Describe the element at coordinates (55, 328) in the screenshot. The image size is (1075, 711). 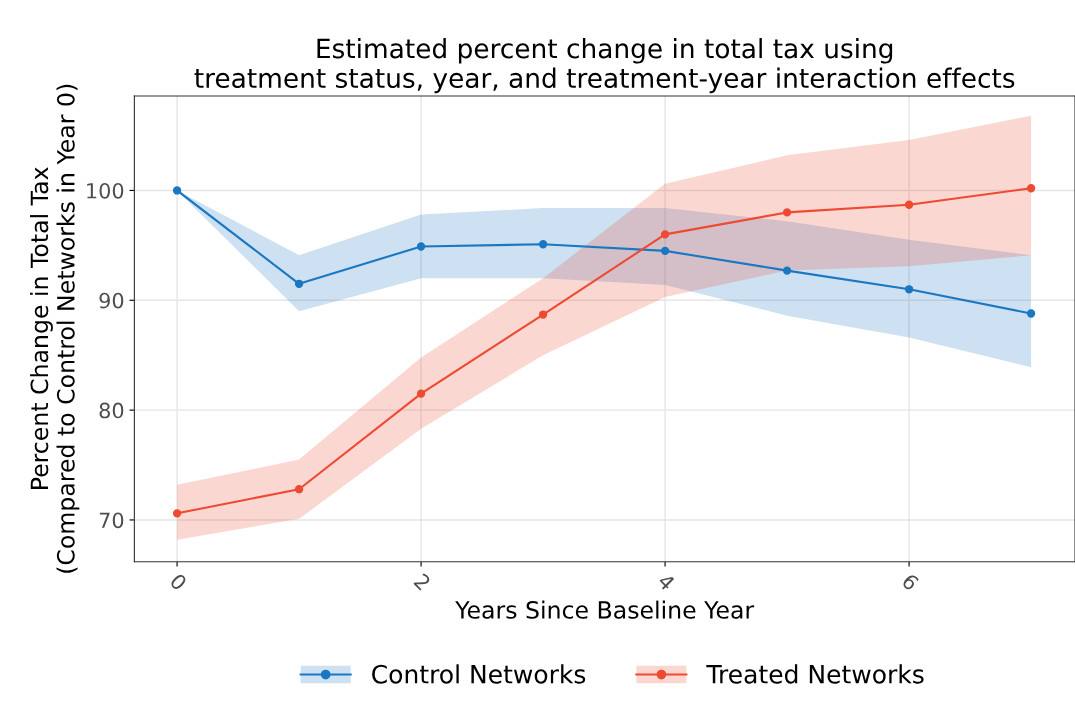
I see `y-axis-title: Percent Change in Total Tax (Compared to Control Networks in Year 0)` at that location.